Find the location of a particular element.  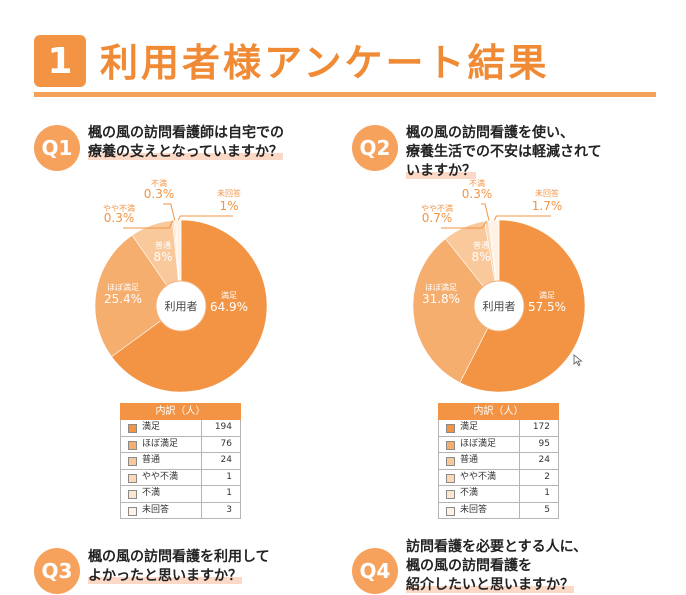

title-underline is located at coordinates (345, 94).